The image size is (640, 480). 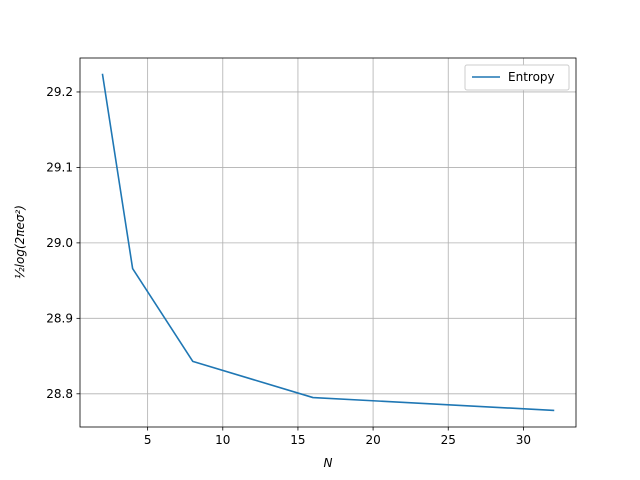 What do you see at coordinates (20, 242) in the screenshot?
I see `y-axis-label: ½log(2πeσ²)` at bounding box center [20, 242].